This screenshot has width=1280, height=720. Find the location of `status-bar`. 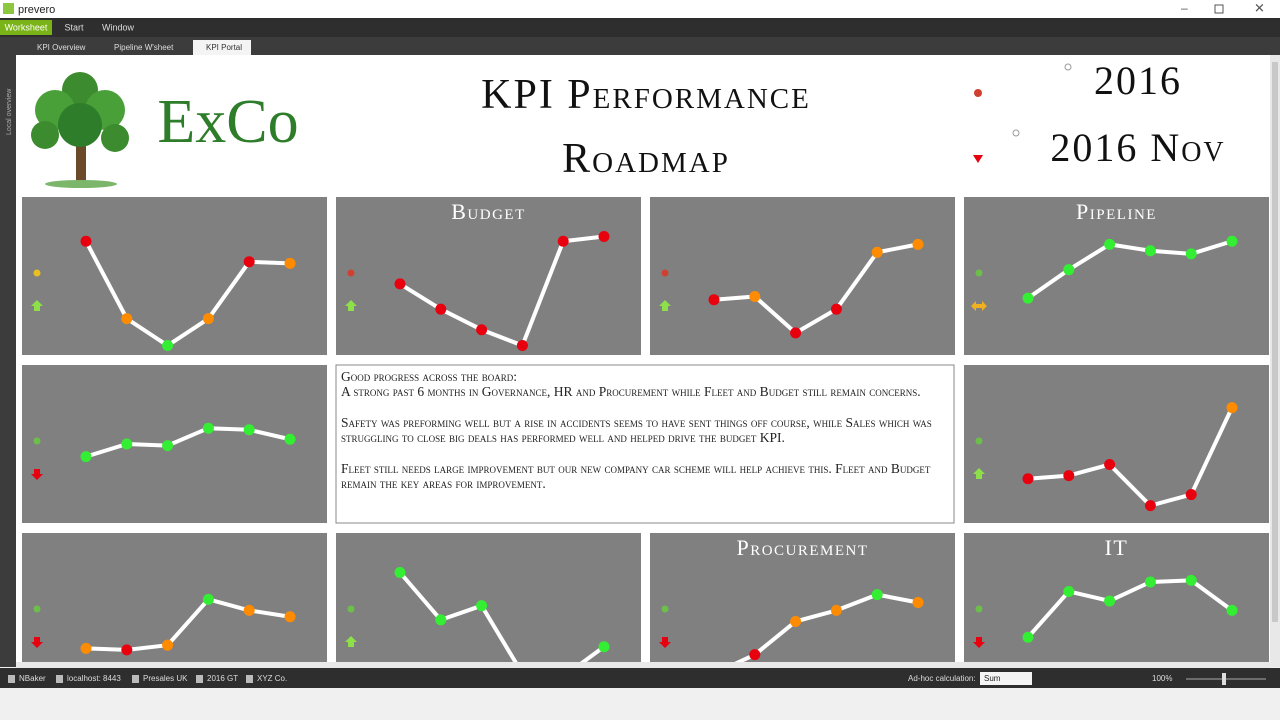

status-bar is located at coordinates (640, 678).